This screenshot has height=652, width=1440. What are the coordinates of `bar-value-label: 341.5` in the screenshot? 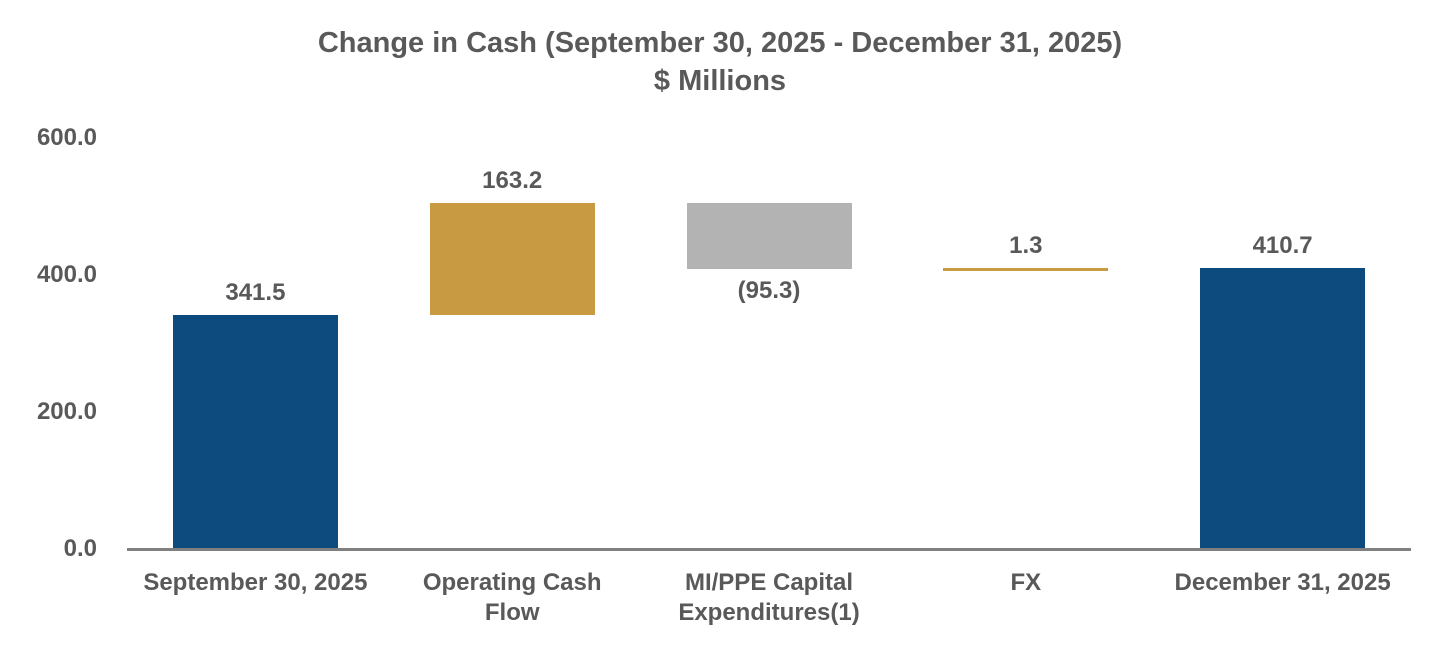 It's located at (255, 293).